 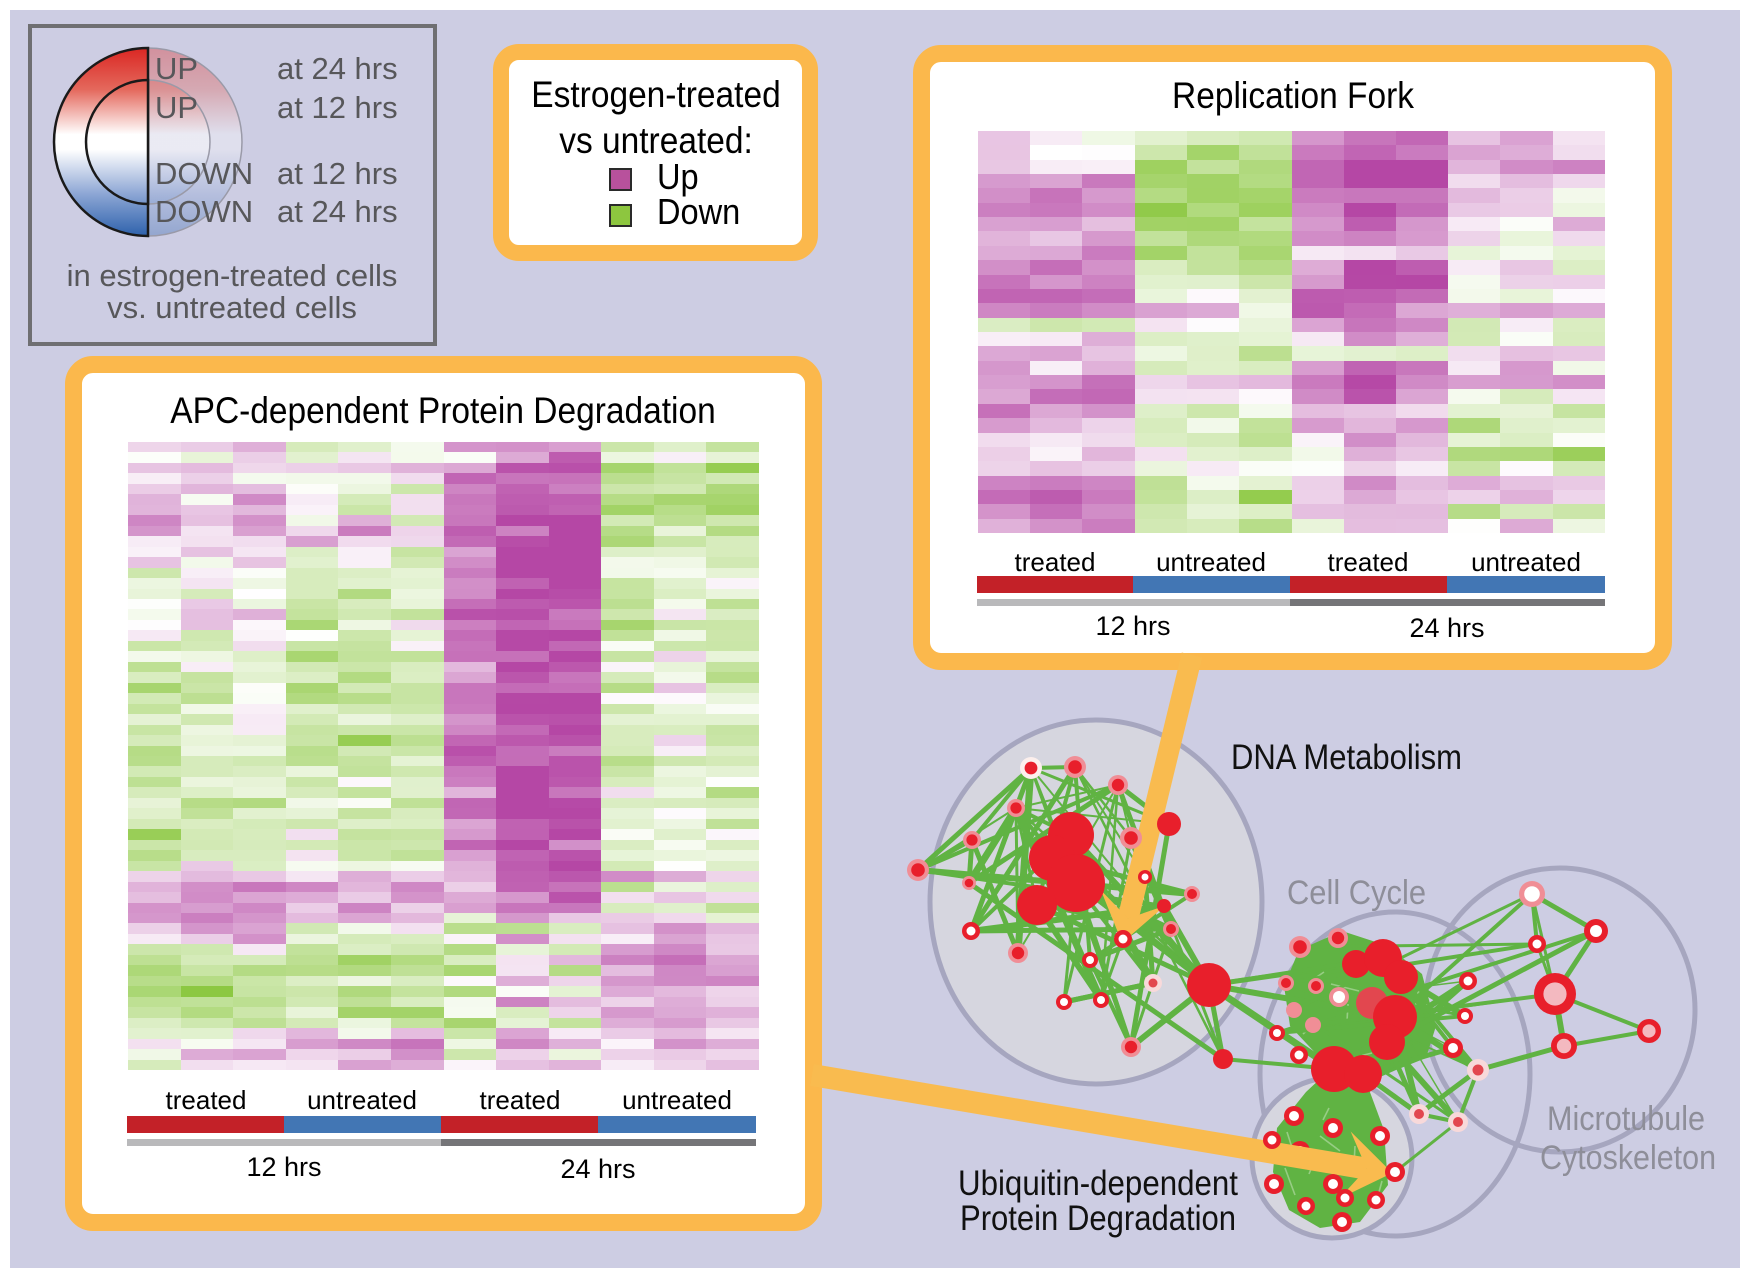 I want to click on svg-text: Microtubule, so click(x=1626, y=1119).